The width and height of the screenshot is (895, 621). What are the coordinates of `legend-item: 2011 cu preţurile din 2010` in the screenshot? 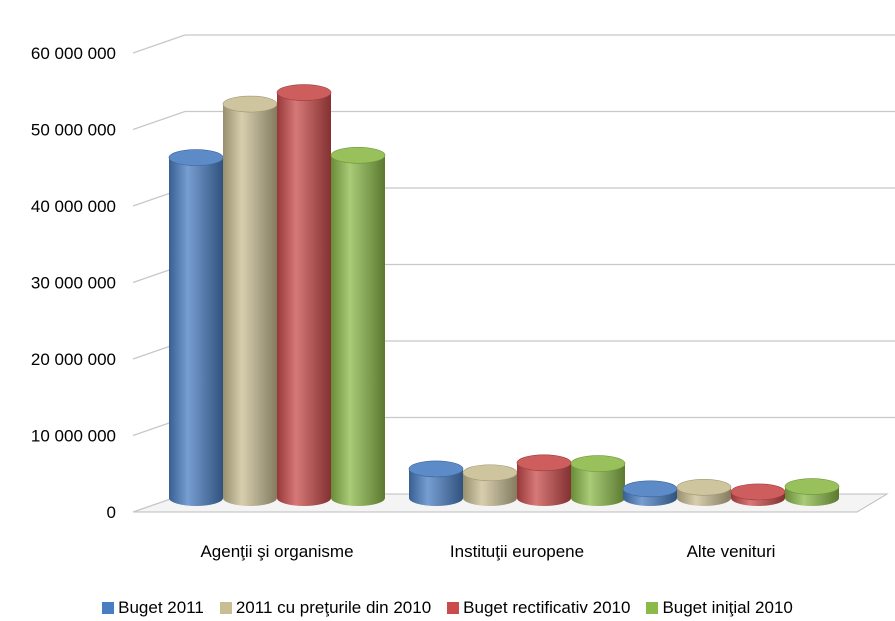 It's located at (325, 608).